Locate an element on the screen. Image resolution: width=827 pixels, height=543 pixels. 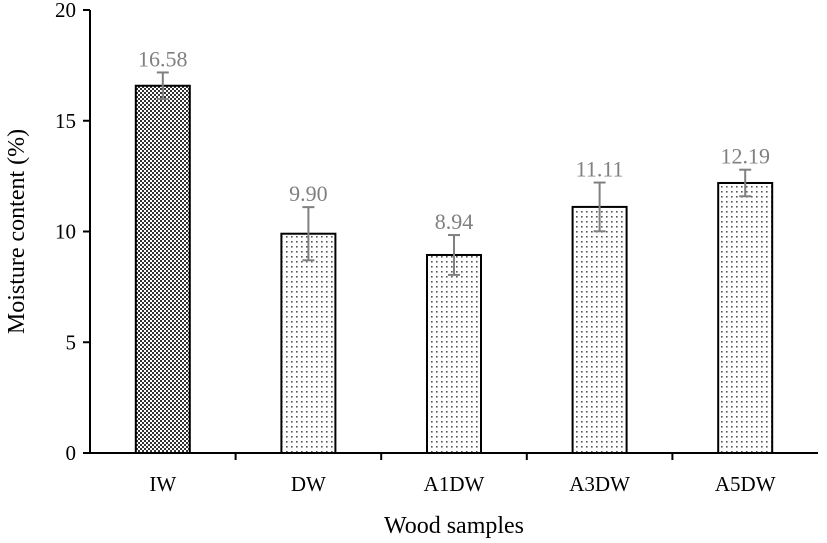
x-tick-label: A1DW is located at coordinates (454, 484).